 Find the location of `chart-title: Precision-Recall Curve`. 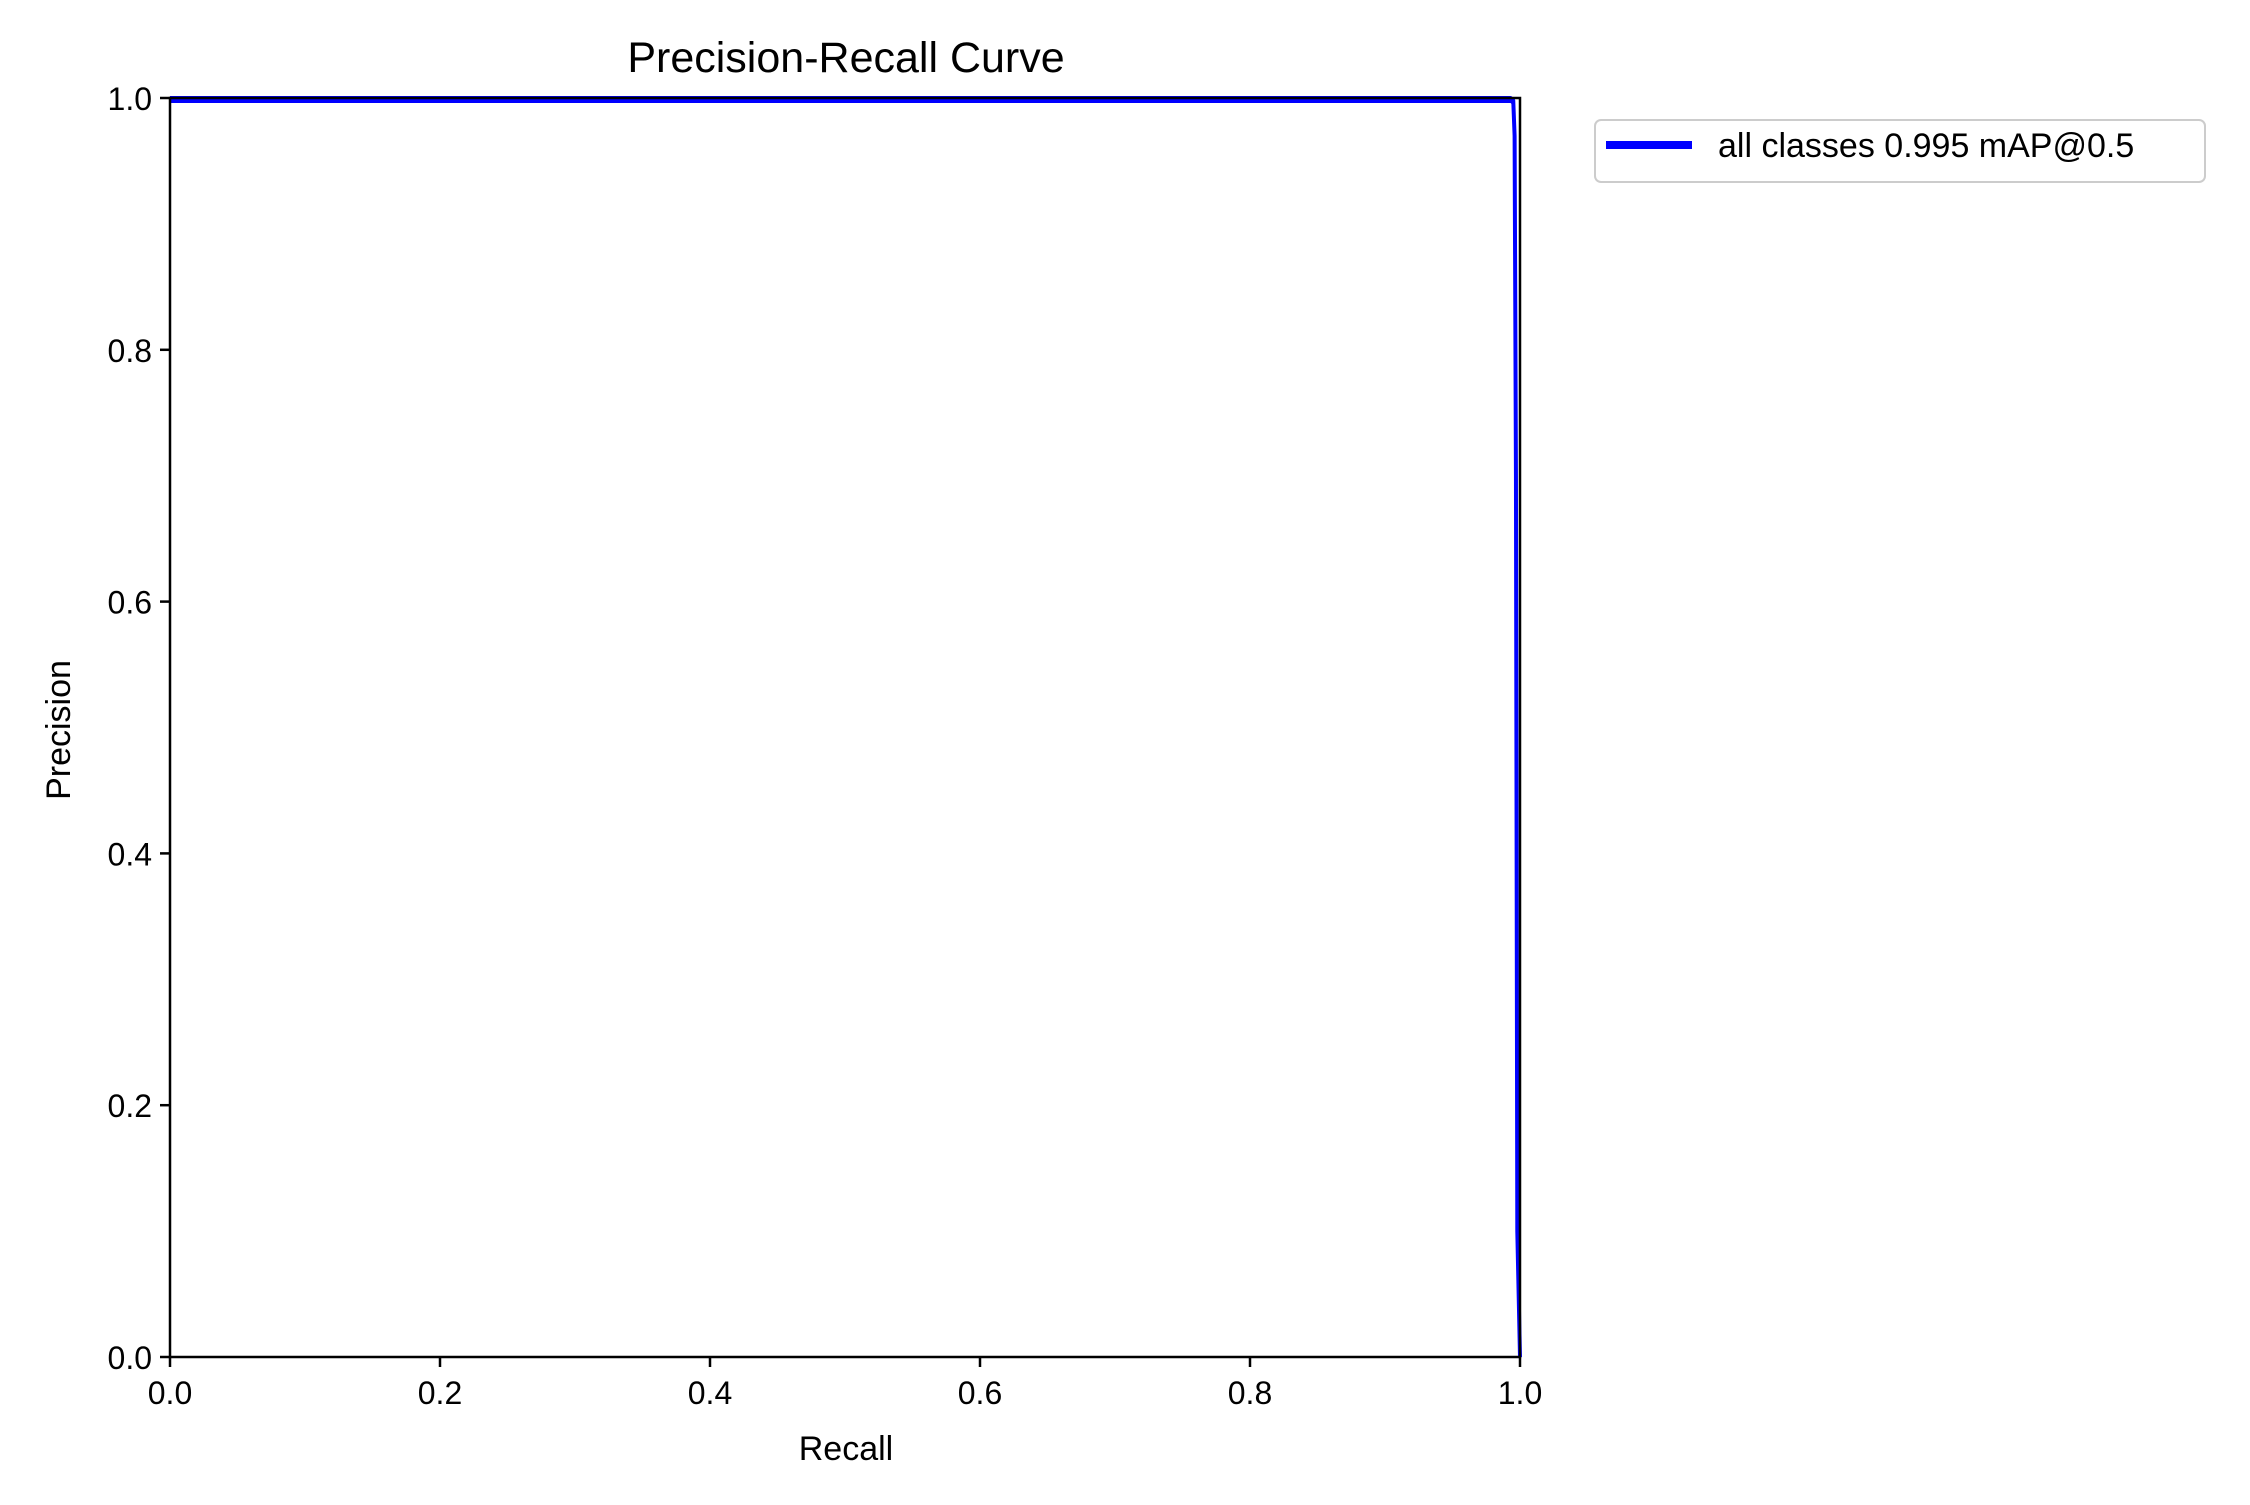

chart-title: Precision-Recall Curve is located at coordinates (845, 58).